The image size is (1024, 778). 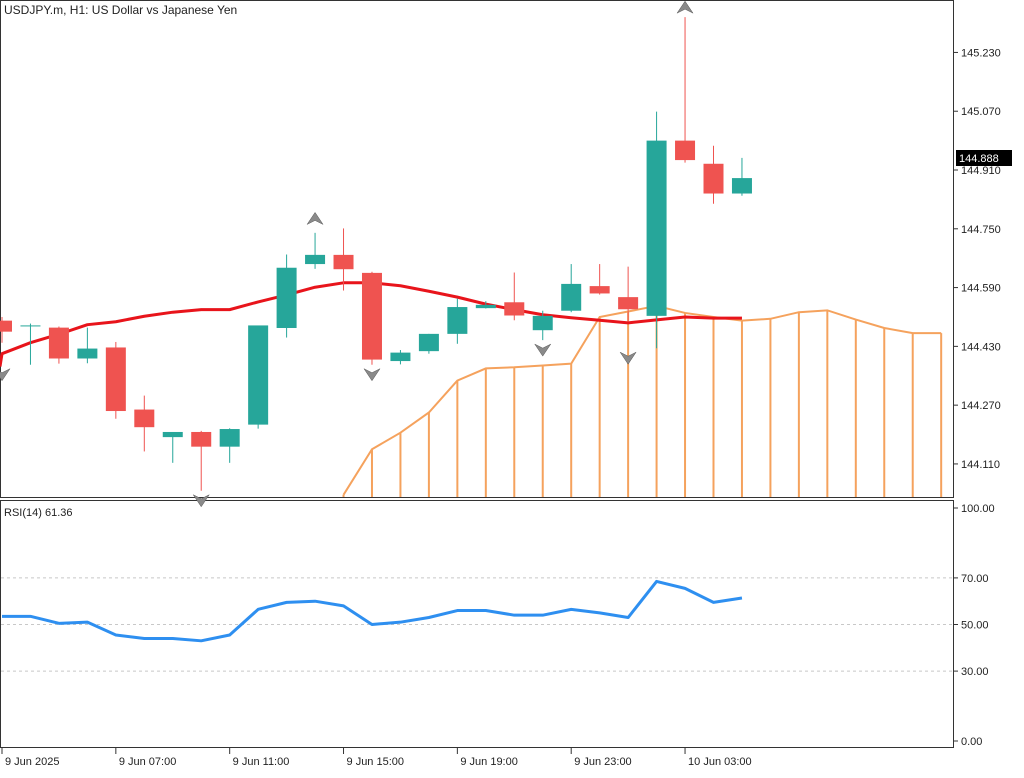 I want to click on rsi-tick-label: 50.00, so click(x=975, y=626).